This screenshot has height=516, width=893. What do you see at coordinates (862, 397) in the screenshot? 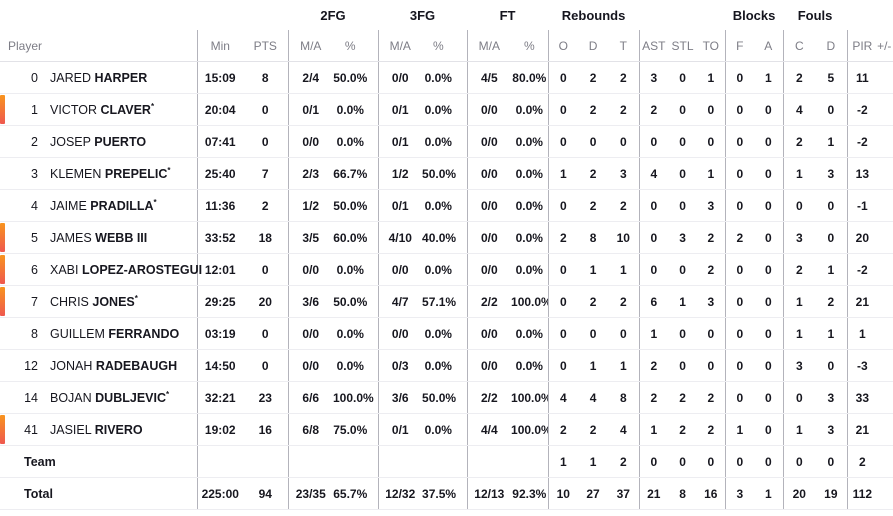
I see `stat-cell: 33` at bounding box center [862, 397].